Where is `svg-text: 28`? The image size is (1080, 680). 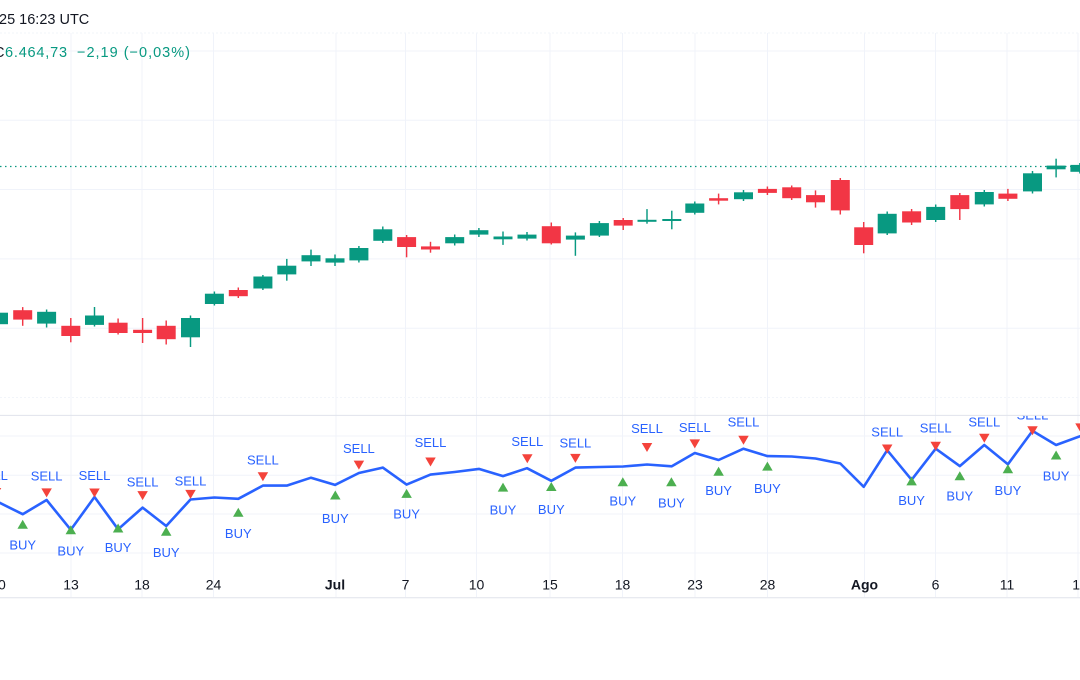
svg-text: 28 is located at coordinates (768, 585).